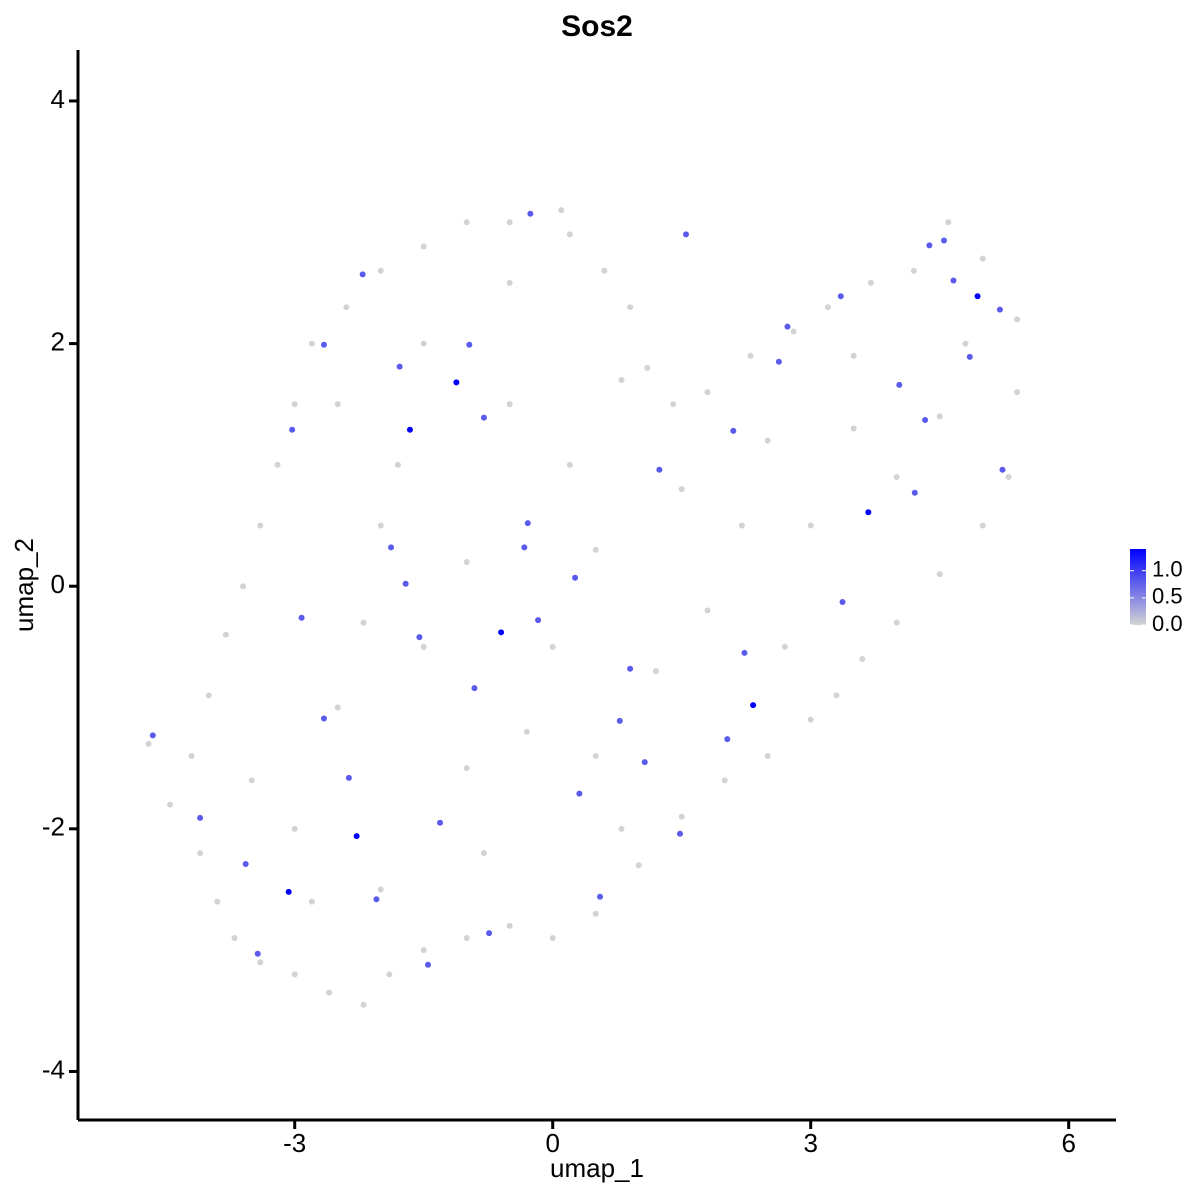 Image resolution: width=1200 pixels, height=1200 pixels. What do you see at coordinates (24, 585) in the screenshot?
I see `y-axis-label: umap_2` at bounding box center [24, 585].